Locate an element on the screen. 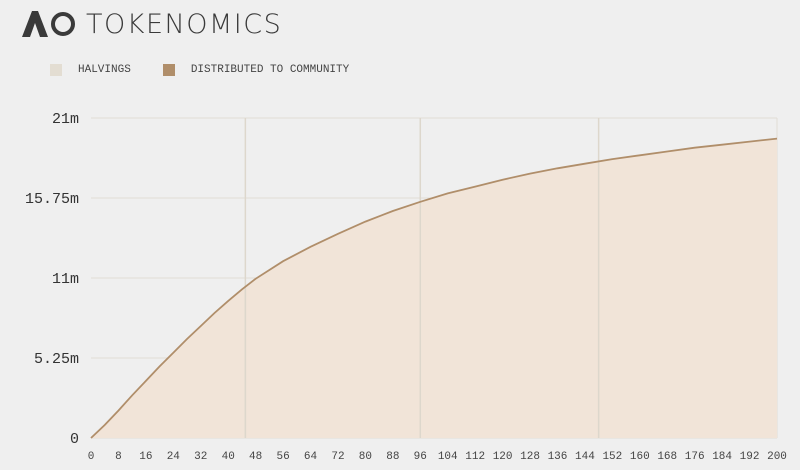  x-tick-label: 112 is located at coordinates (475, 457).